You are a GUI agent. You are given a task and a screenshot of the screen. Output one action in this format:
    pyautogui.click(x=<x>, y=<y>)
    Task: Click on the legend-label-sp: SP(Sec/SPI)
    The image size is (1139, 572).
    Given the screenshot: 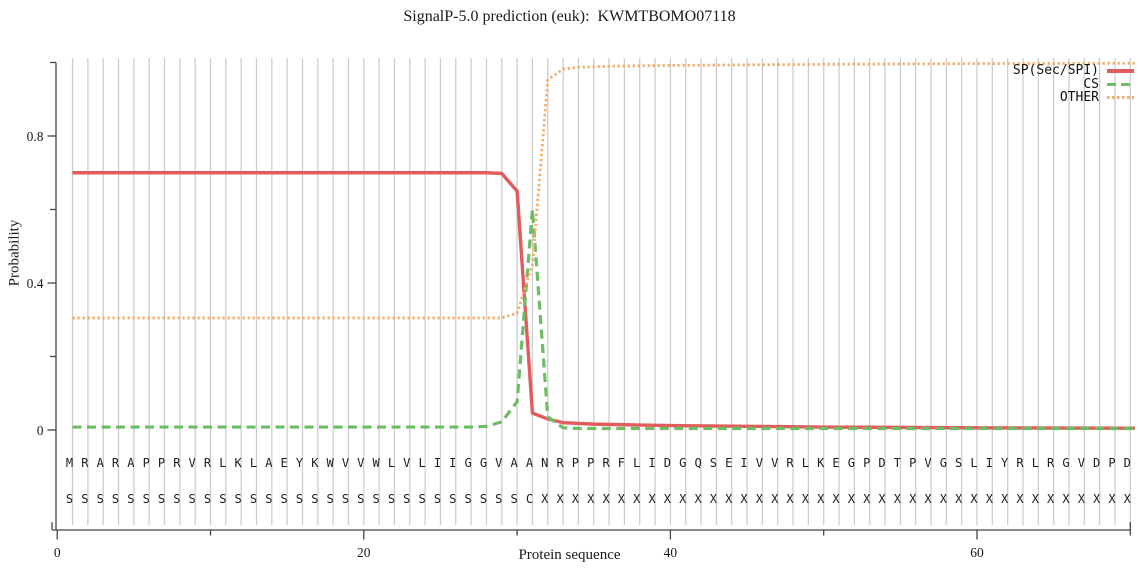 What is the action you would take?
    pyautogui.click(x=1055, y=70)
    